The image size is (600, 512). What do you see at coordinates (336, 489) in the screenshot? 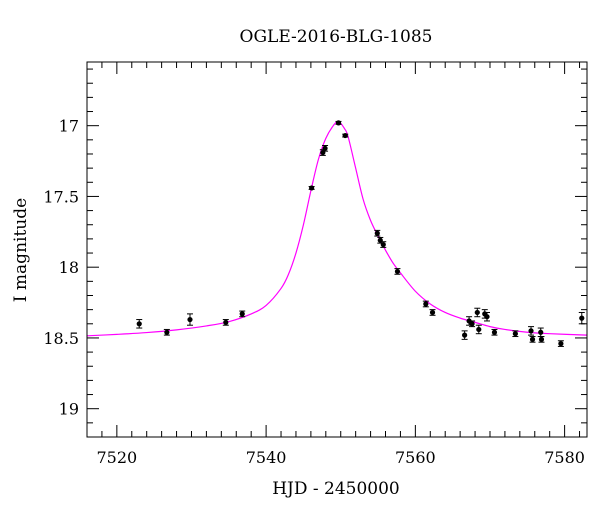
I see `x-axis-label: HJD - 2450000` at bounding box center [336, 489].